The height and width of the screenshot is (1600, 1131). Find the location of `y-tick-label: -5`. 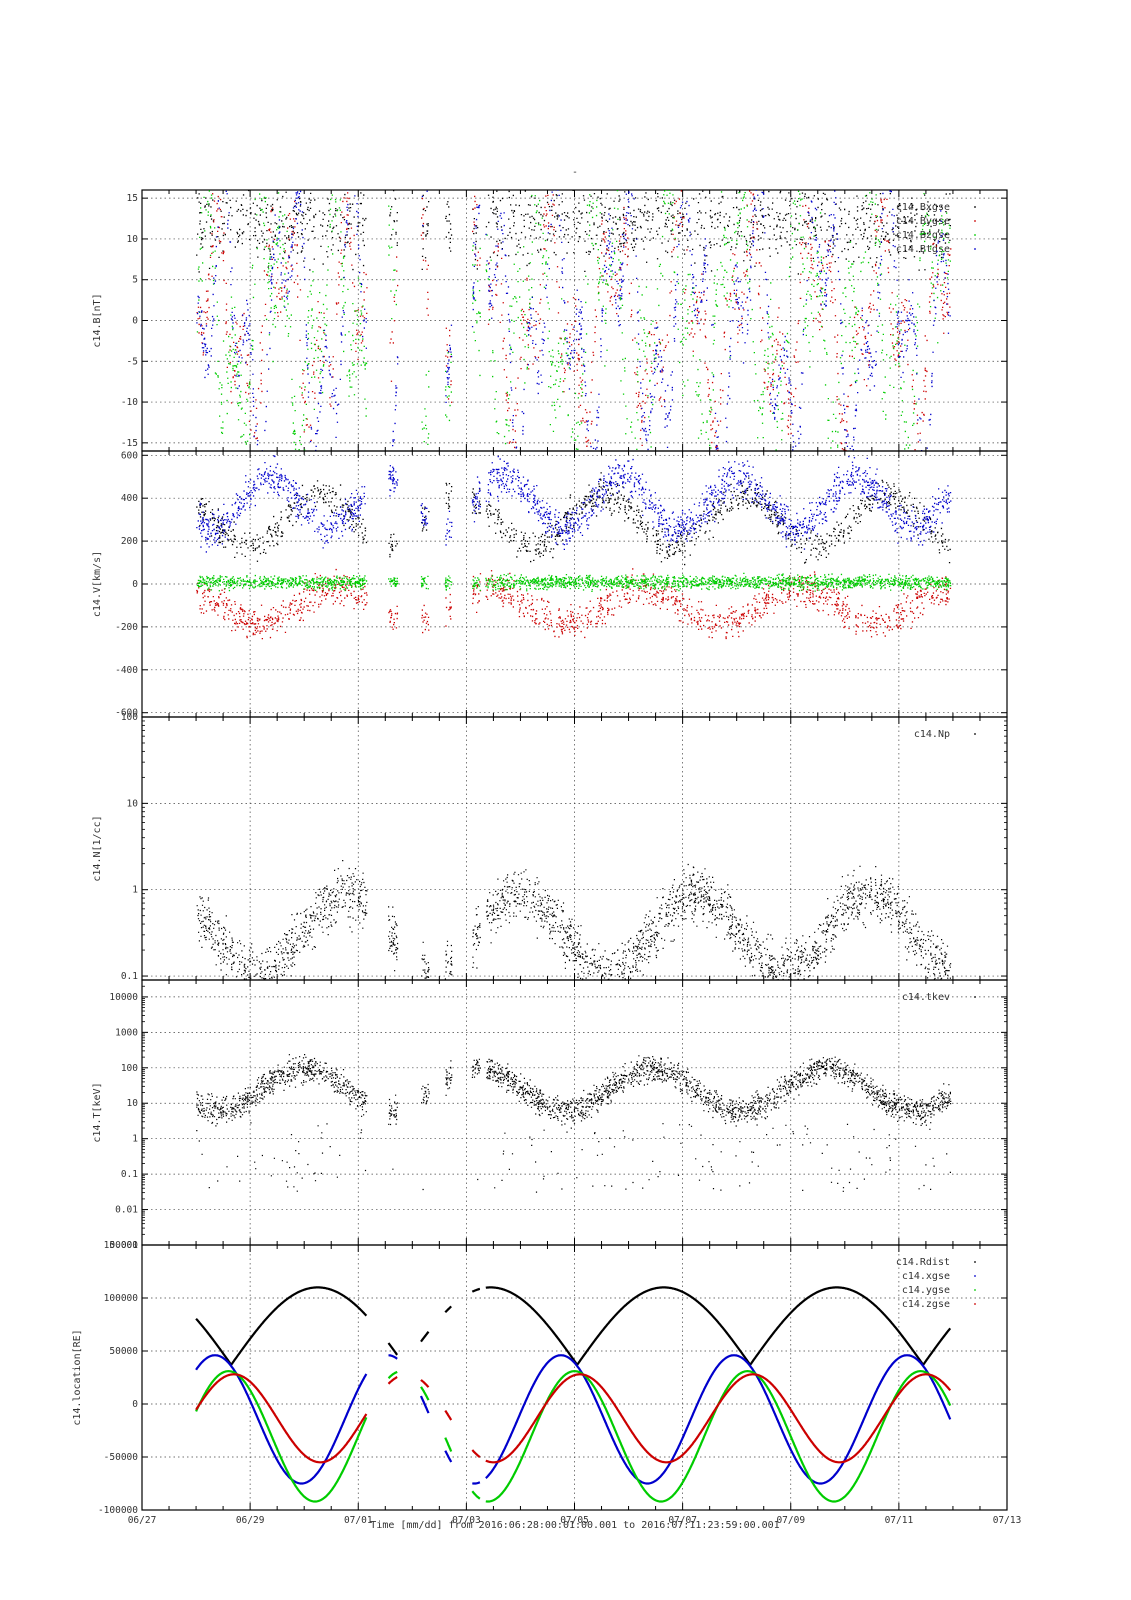

y-tick-label: -5 is located at coordinates (132, 361).